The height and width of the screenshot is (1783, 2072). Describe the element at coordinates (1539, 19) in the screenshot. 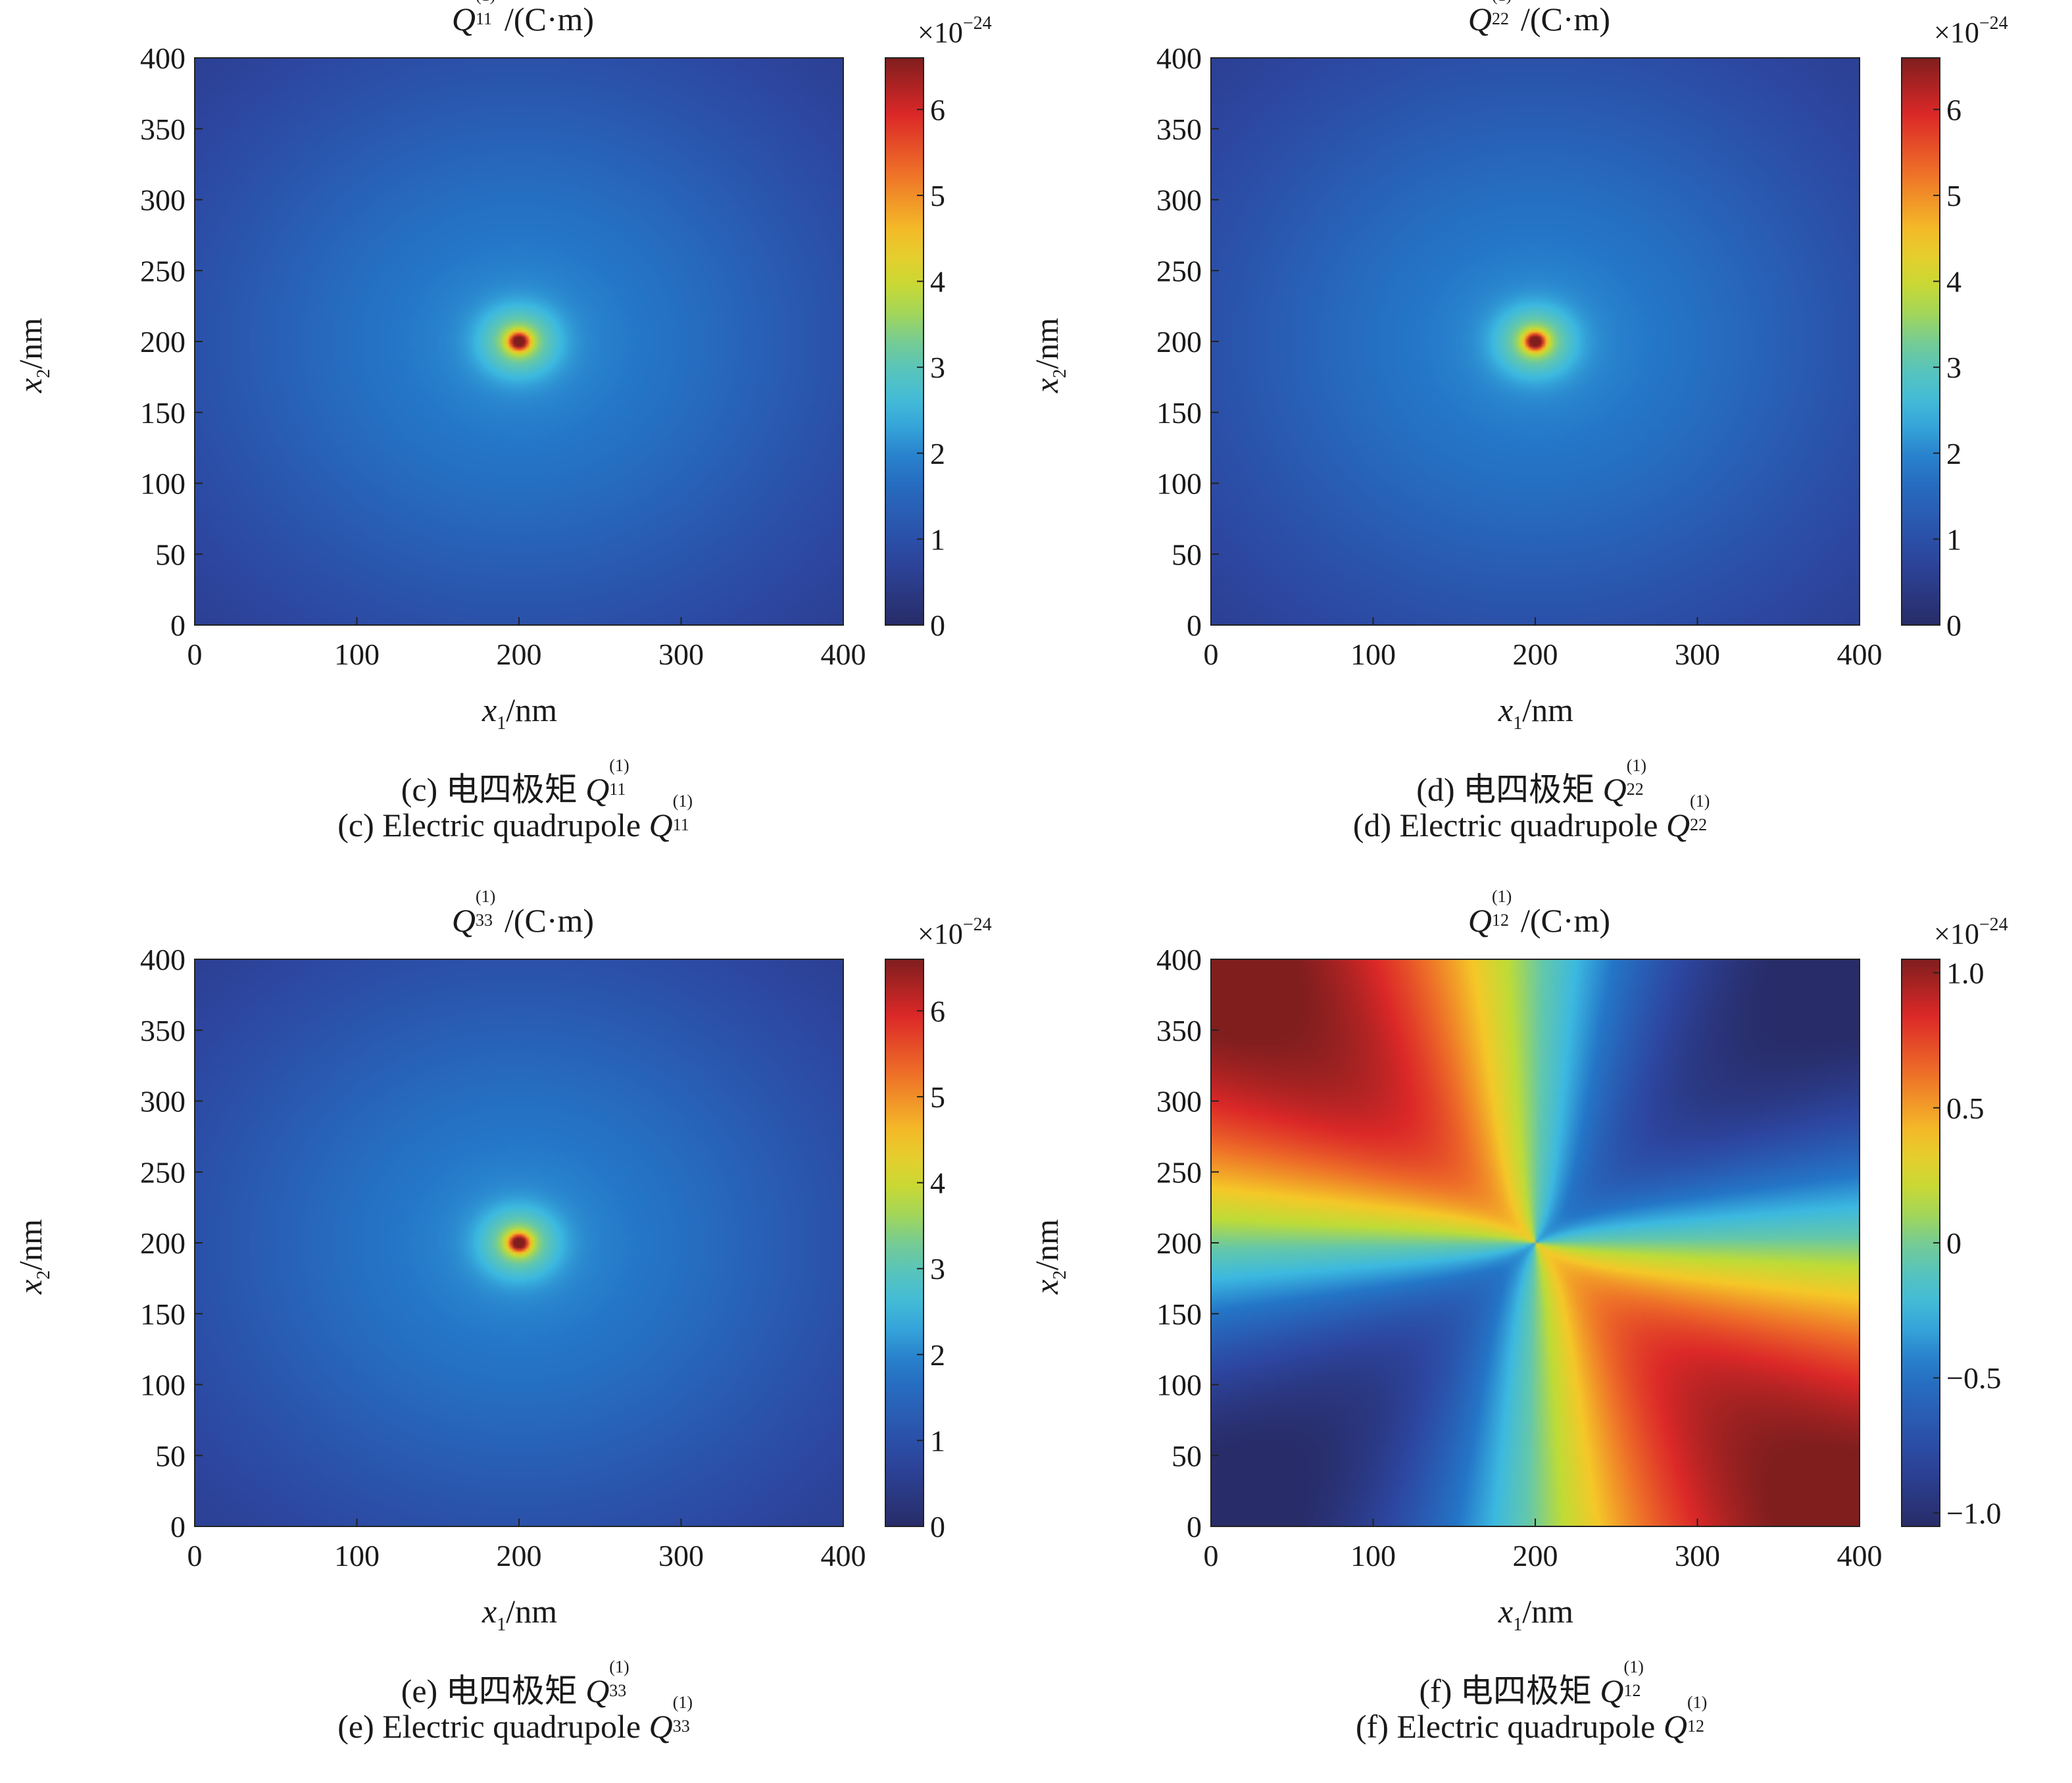

I see `panel-title: Q(1) 22 /(C·m)` at that location.